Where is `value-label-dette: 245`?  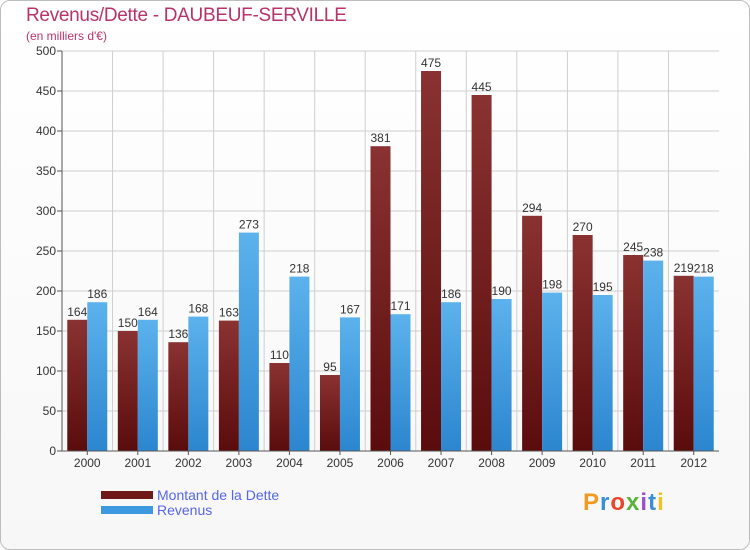 value-label-dette: 245 is located at coordinates (633, 247).